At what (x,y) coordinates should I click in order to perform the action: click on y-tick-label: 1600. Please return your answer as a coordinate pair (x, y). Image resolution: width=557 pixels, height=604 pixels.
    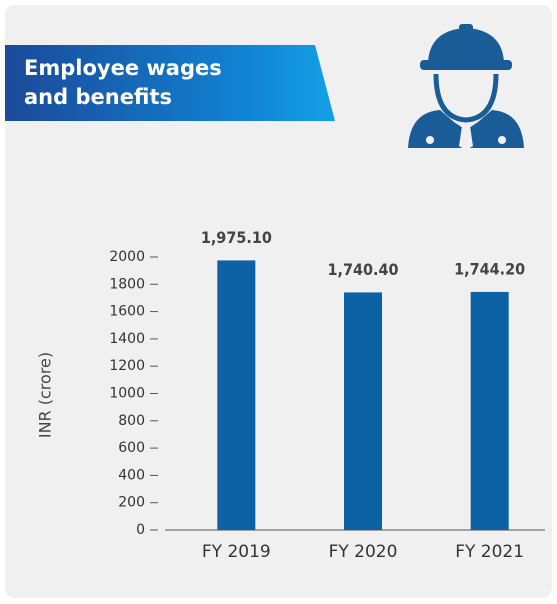
    Looking at the image, I should click on (127, 312).